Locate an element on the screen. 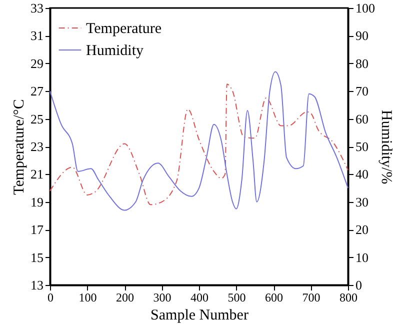 This screenshot has width=393, height=329. y-tick-label: 15 is located at coordinates (37, 257).